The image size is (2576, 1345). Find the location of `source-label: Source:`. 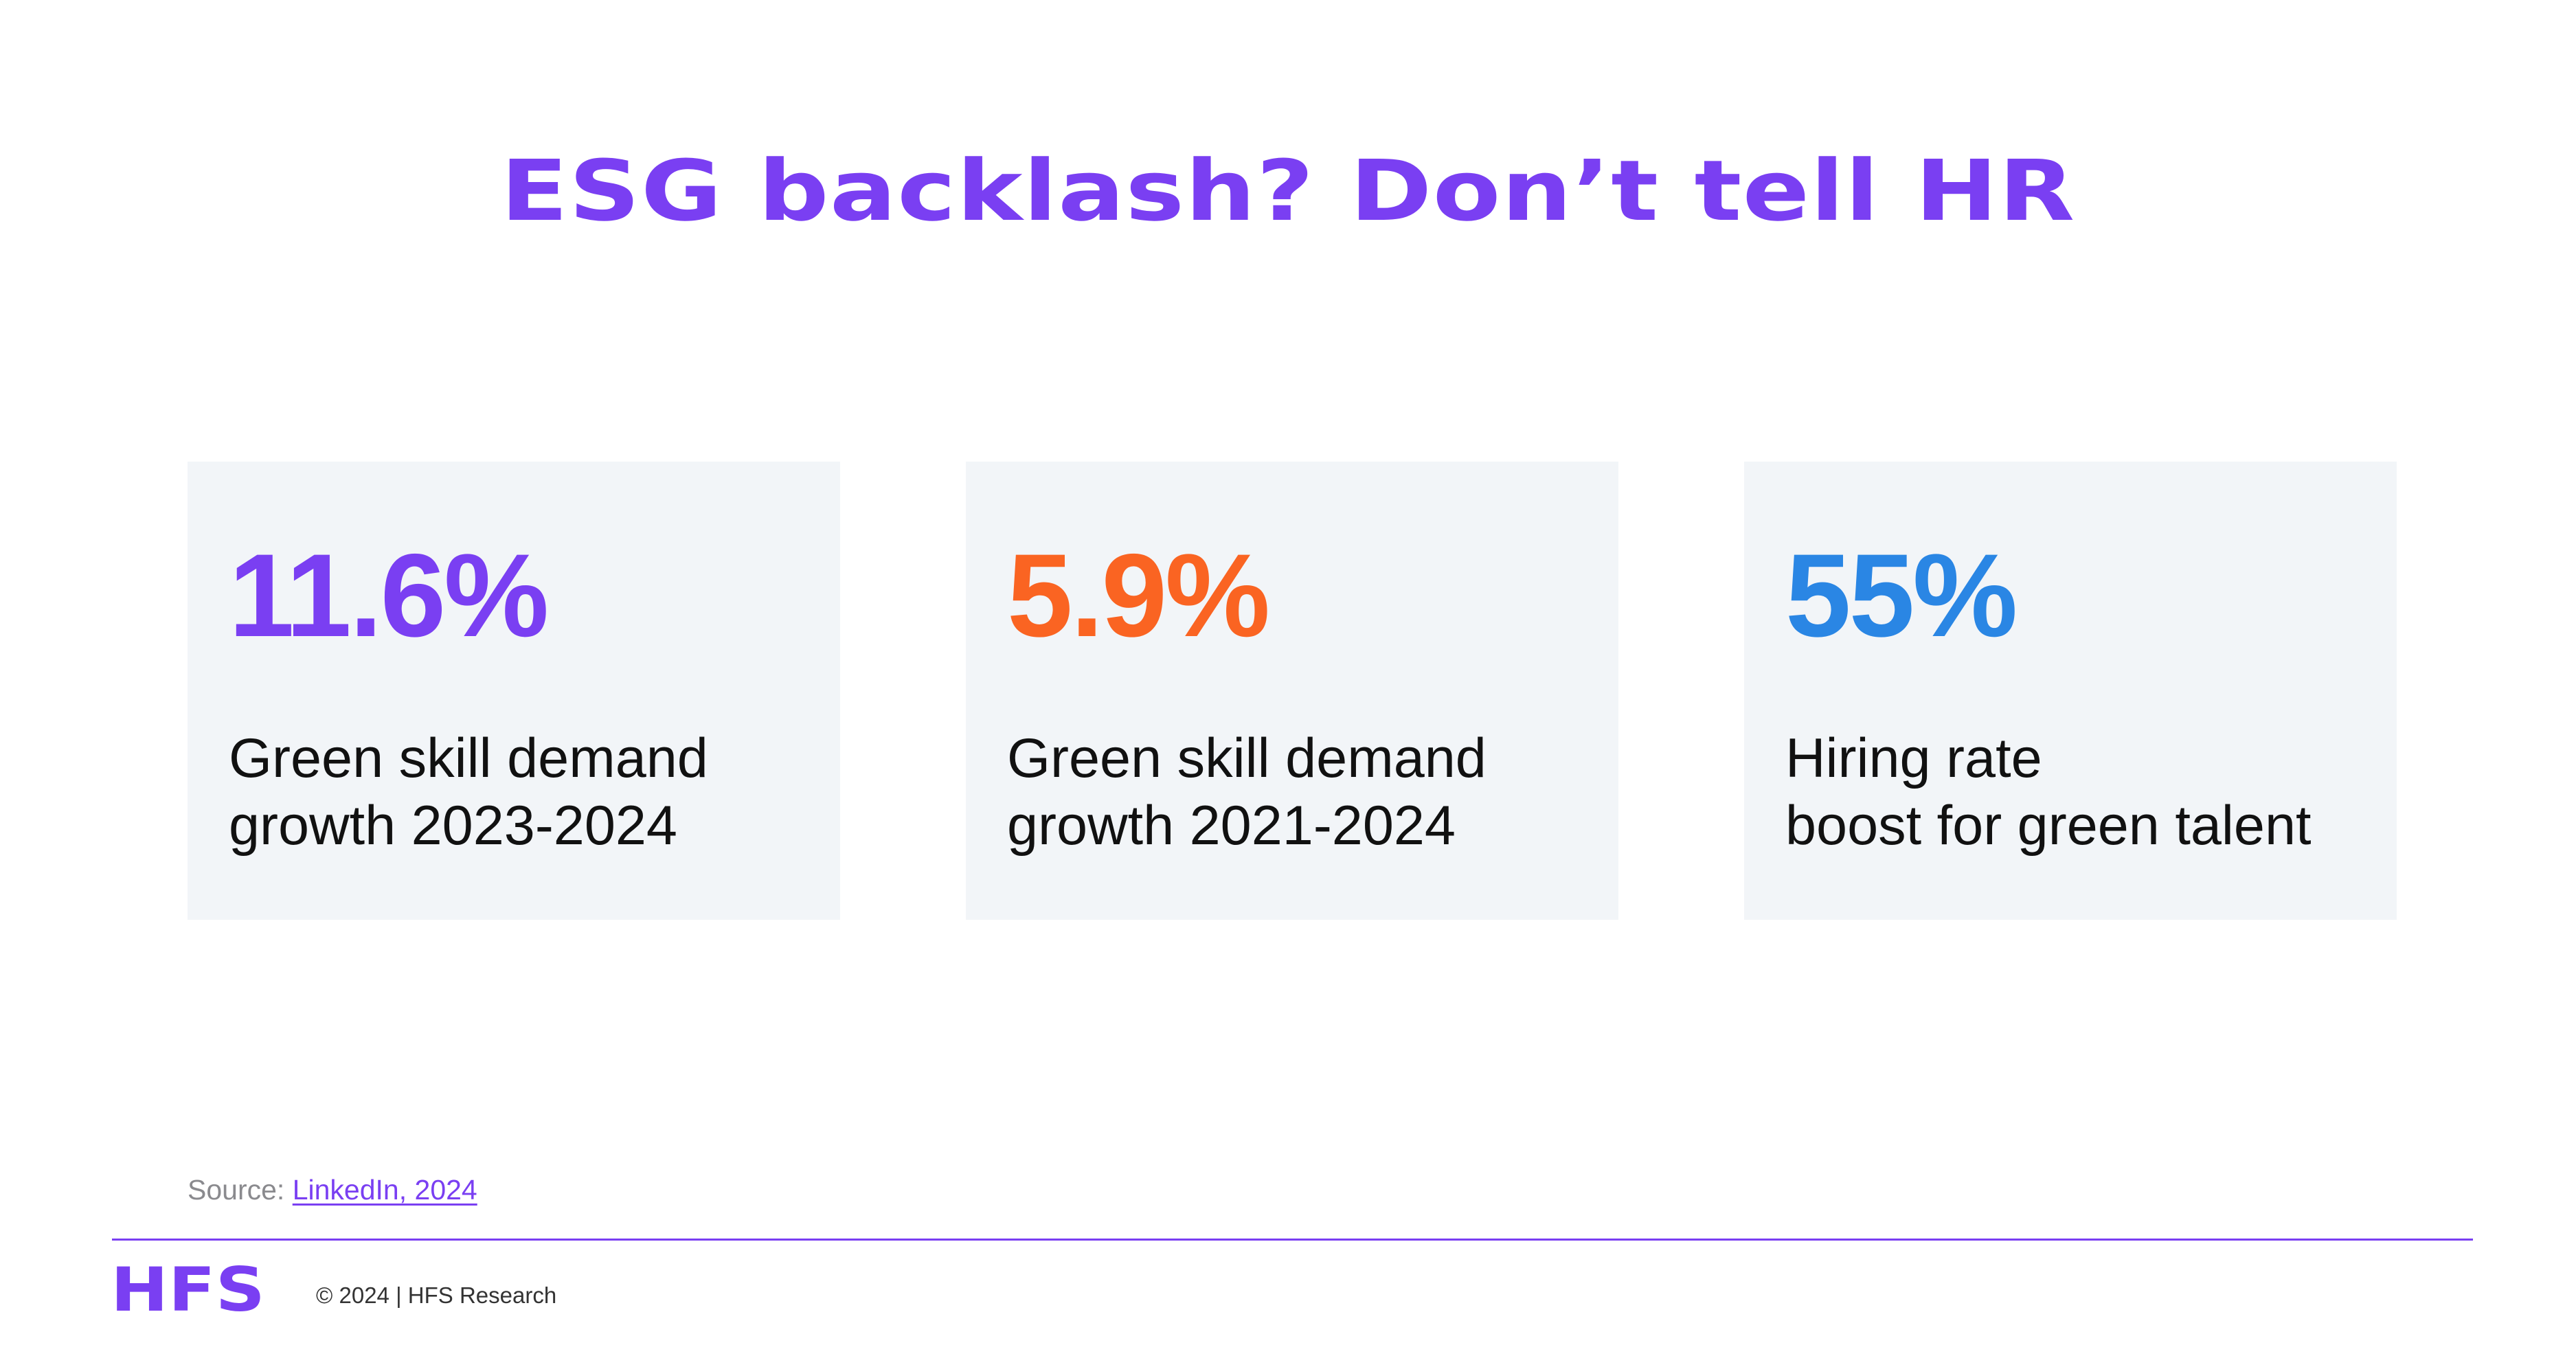

source-label: Source: is located at coordinates (236, 1190).